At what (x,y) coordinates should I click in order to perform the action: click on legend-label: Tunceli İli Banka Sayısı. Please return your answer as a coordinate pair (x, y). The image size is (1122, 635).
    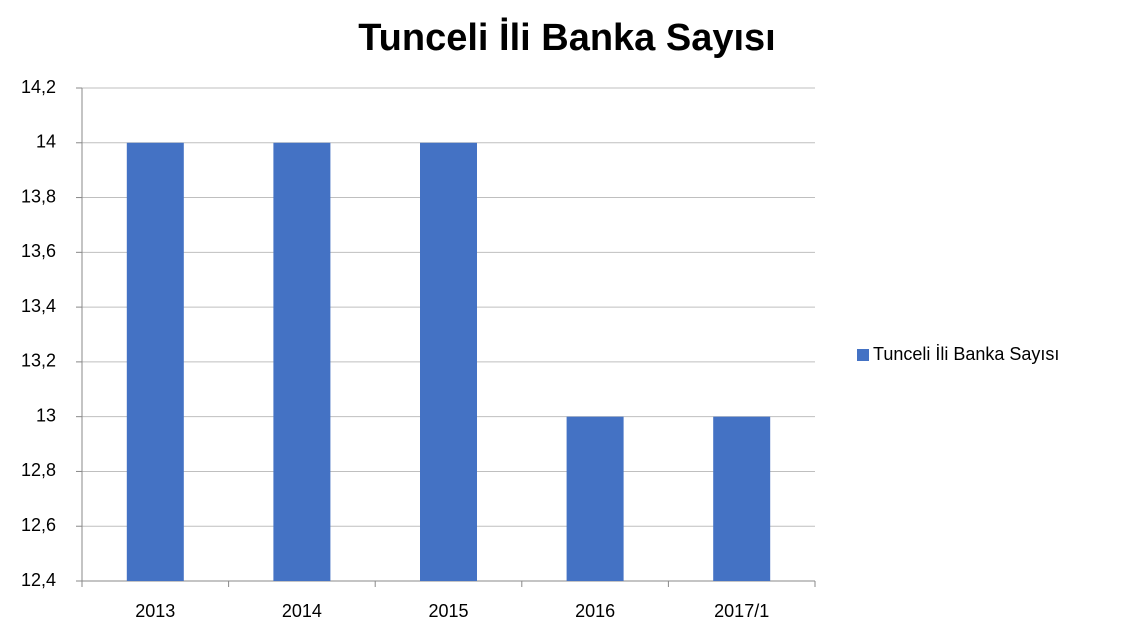
    Looking at the image, I should click on (966, 354).